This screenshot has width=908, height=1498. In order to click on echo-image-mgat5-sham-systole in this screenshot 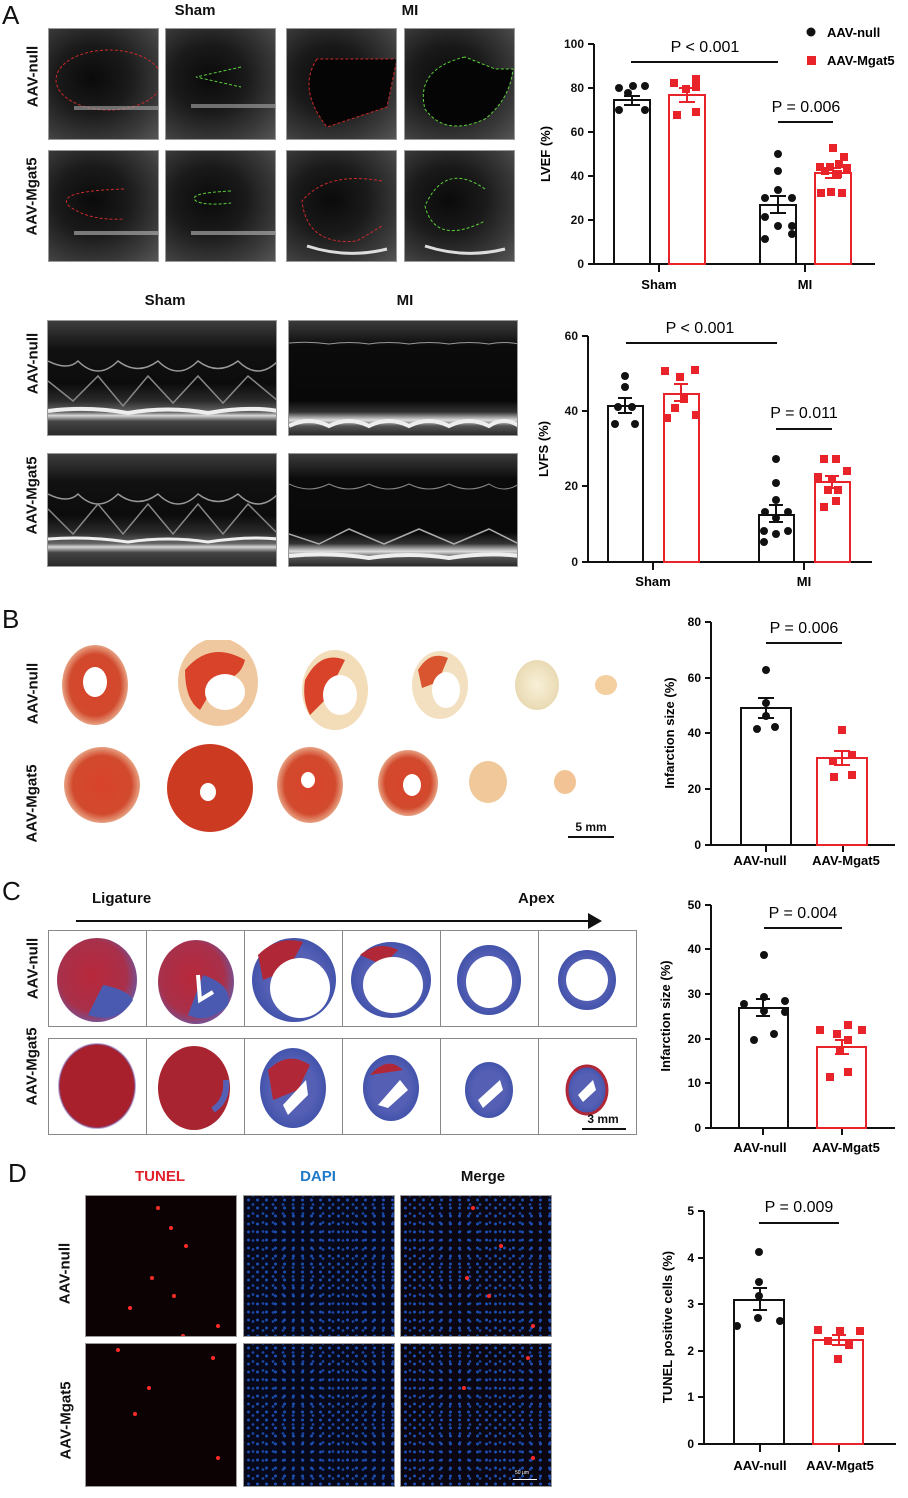, I will do `click(220, 206)`.